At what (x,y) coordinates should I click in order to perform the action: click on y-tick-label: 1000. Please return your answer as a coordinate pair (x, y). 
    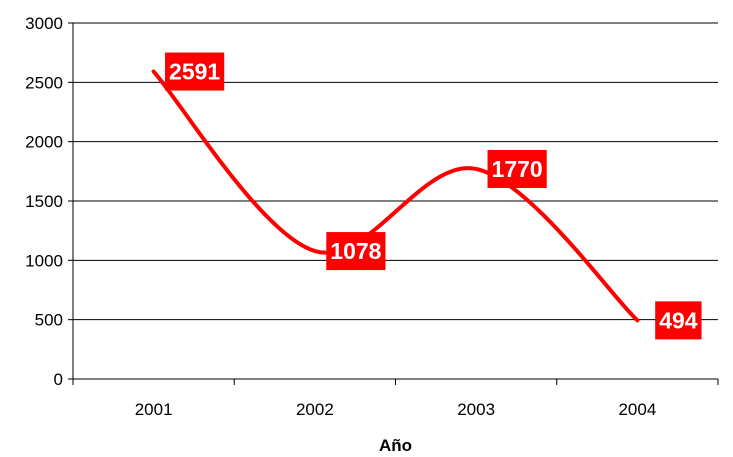
    Looking at the image, I should click on (44, 260).